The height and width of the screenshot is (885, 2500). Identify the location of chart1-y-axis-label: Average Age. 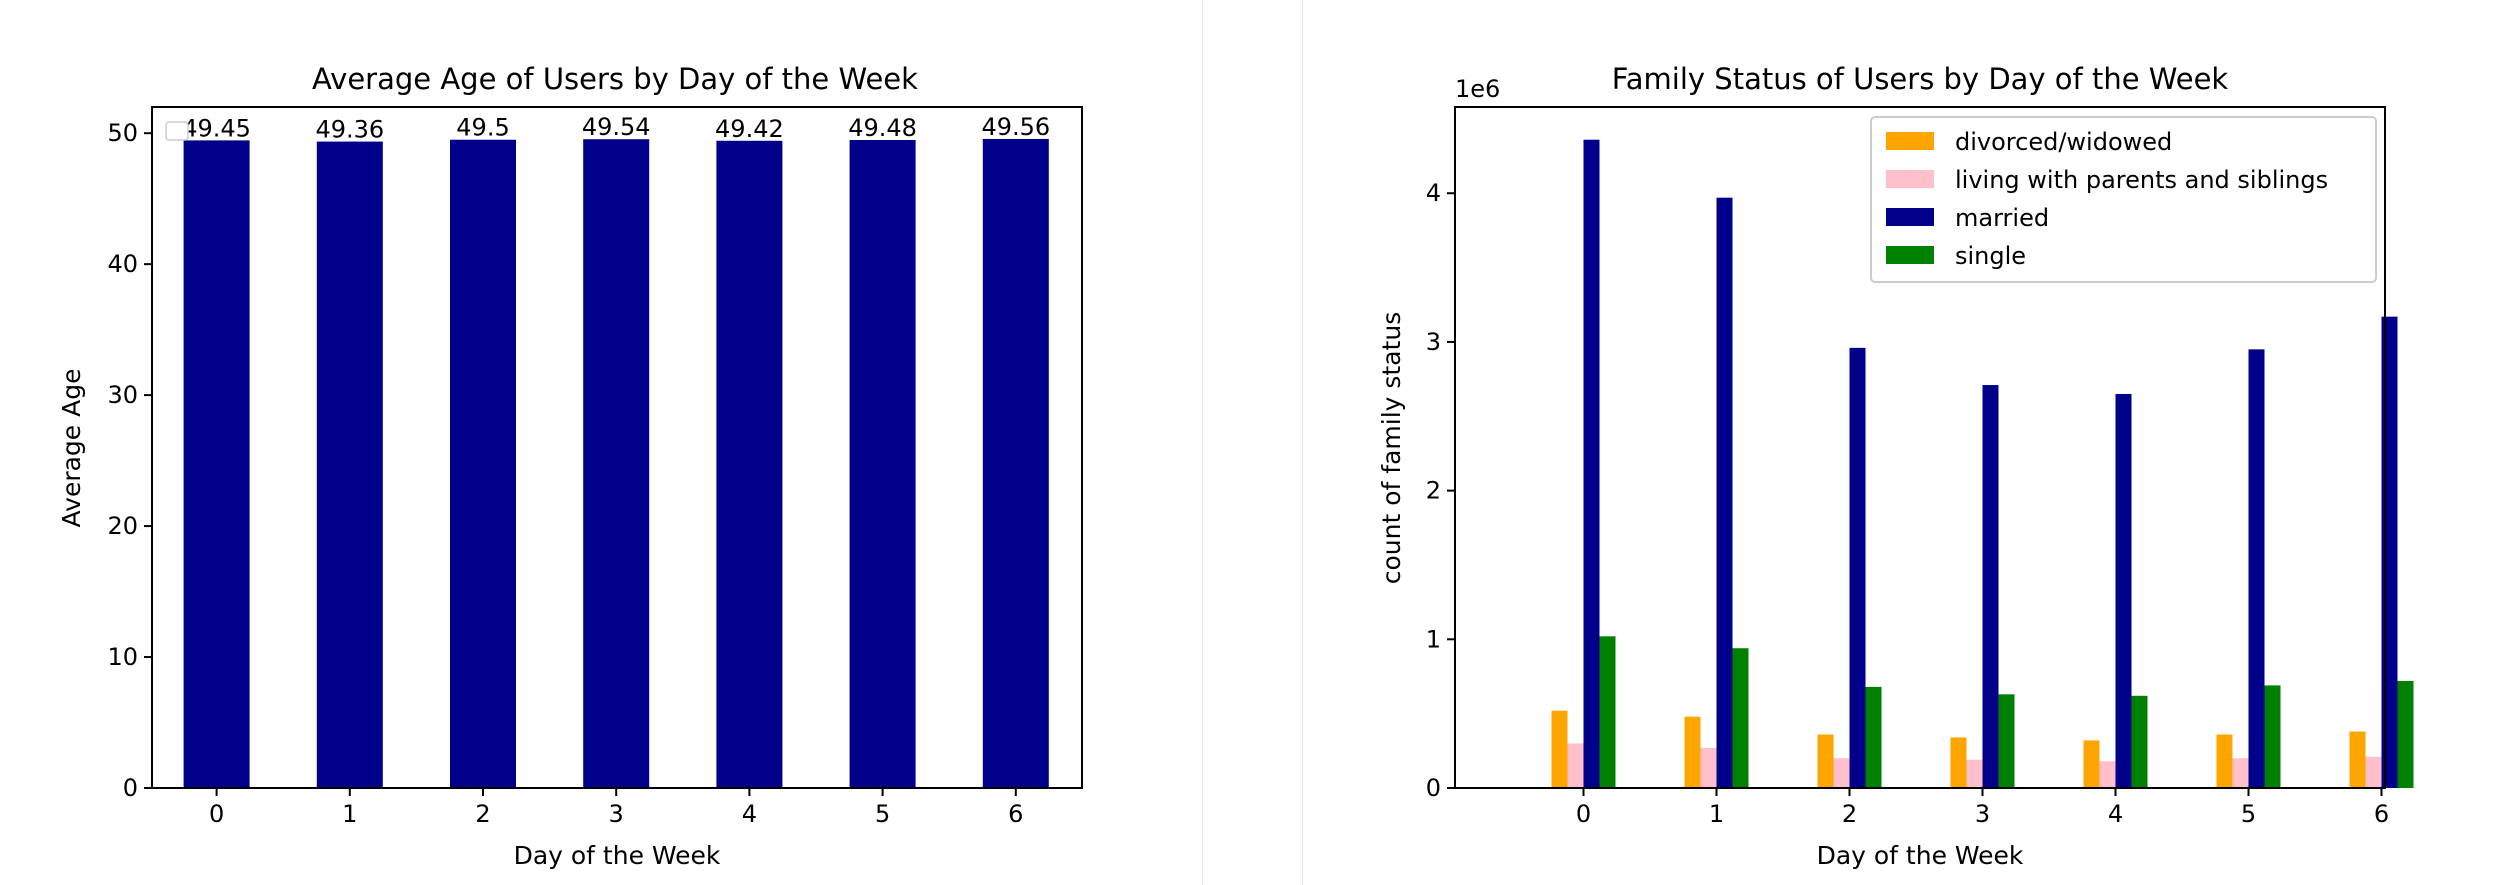
(71, 448).